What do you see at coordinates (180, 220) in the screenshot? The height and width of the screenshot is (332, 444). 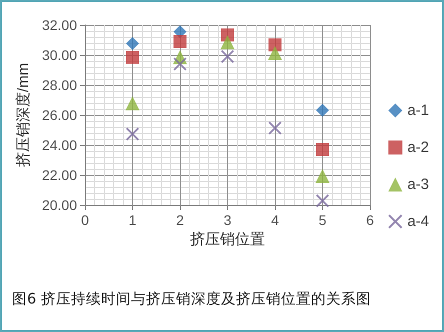 I see `x-tick-label: 2` at bounding box center [180, 220].